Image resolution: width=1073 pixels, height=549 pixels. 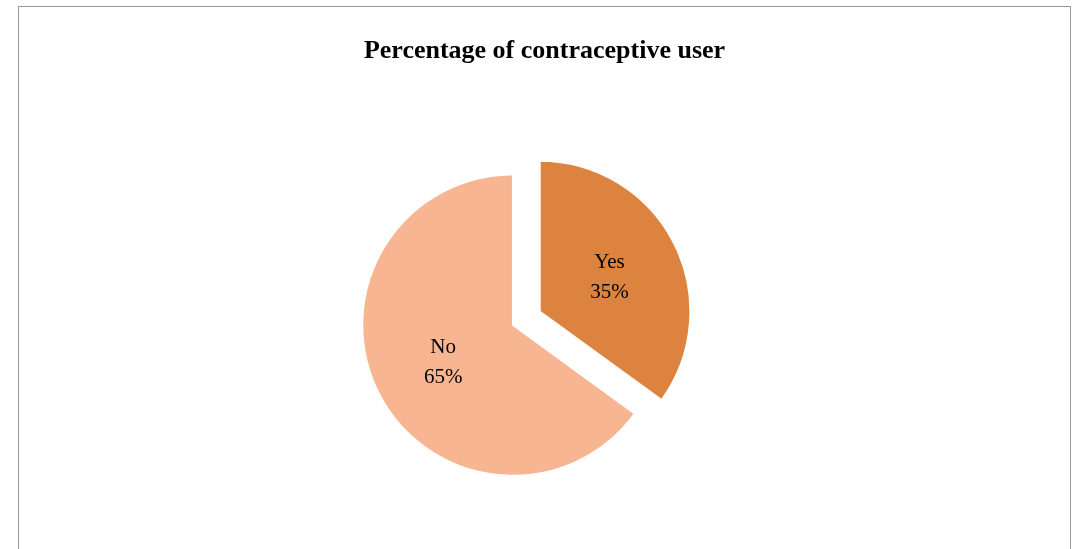 What do you see at coordinates (609, 260) in the screenshot?
I see `slice-label: Yes` at bounding box center [609, 260].